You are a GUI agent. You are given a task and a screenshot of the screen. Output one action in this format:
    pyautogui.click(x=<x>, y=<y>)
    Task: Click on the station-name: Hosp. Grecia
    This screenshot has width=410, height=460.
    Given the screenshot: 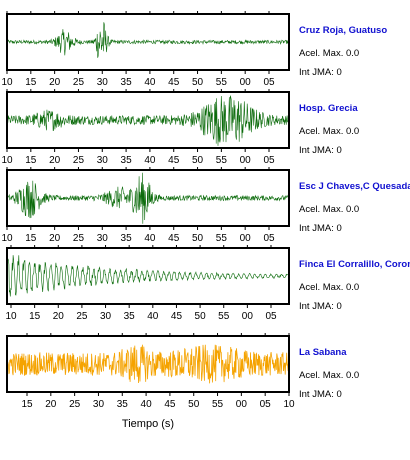 What is the action you would take?
    pyautogui.click(x=328, y=108)
    